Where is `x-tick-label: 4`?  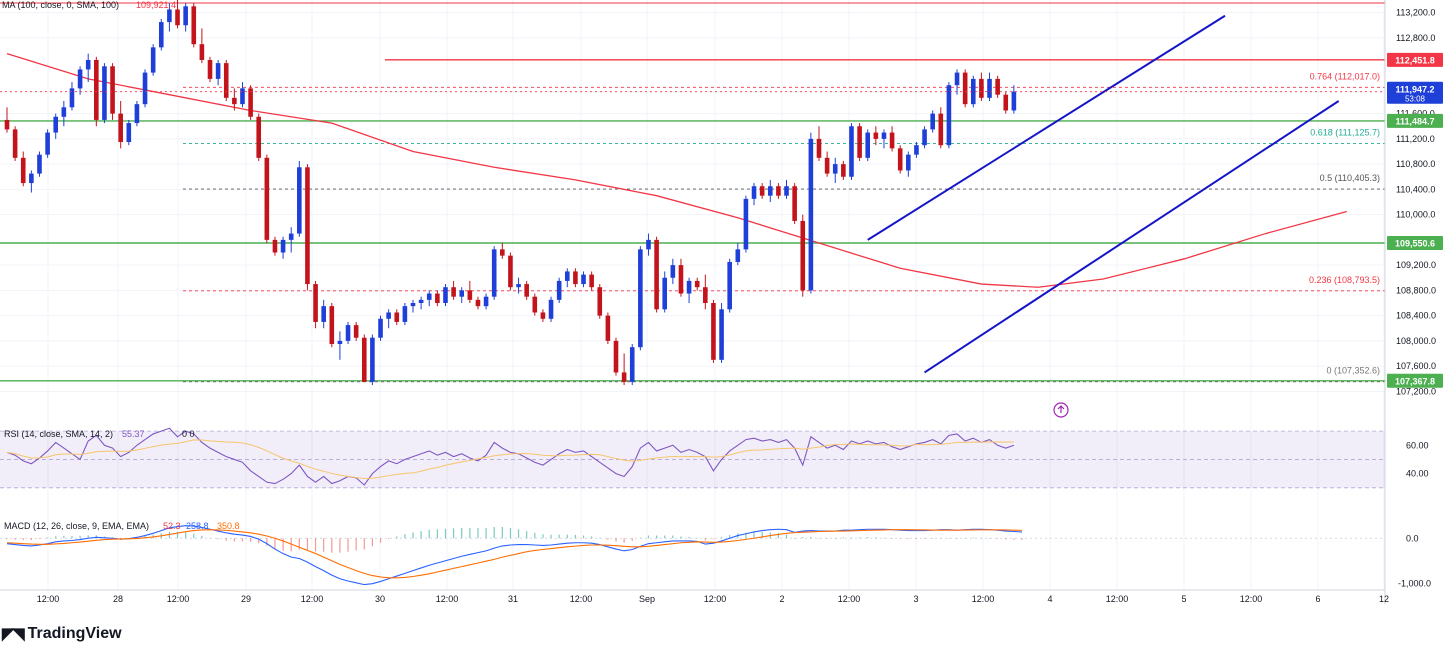 x-tick-label: 4 is located at coordinates (1049, 599).